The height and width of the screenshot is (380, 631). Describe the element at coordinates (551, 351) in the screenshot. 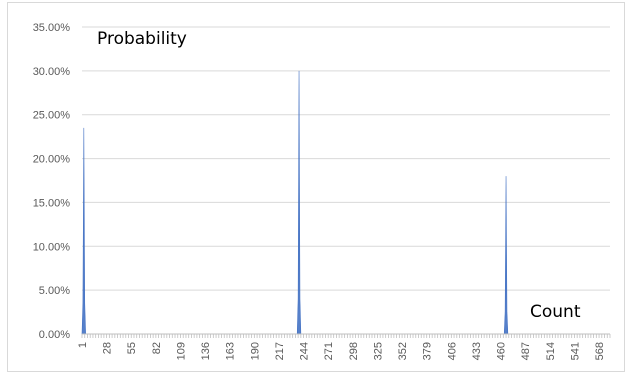

I see `x-tick-label: 514` at that location.